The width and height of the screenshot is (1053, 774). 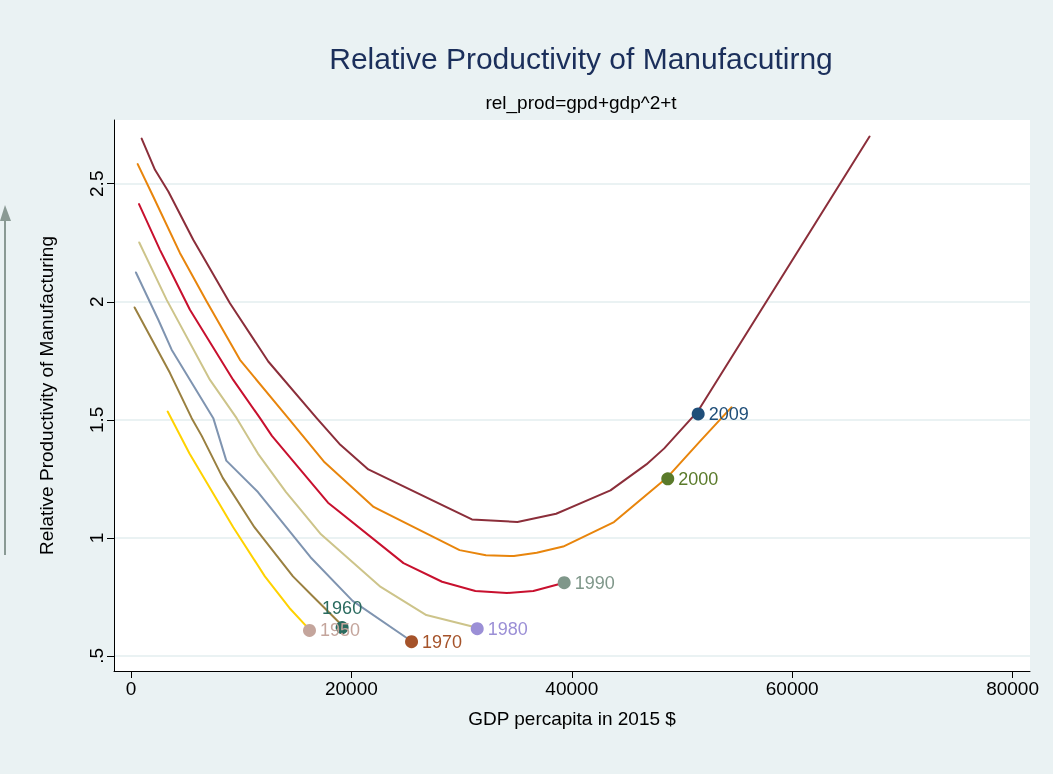 What do you see at coordinates (581, 103) in the screenshot?
I see `chart-subtitle: rel_prod=gpd+gdp^2+t` at bounding box center [581, 103].